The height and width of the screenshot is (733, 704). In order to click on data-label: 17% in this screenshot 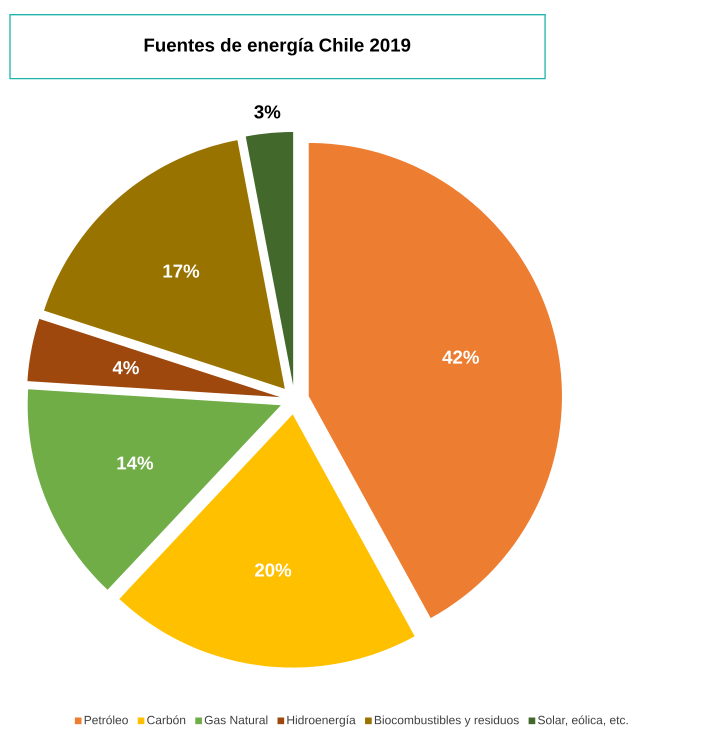, I will do `click(182, 271)`.